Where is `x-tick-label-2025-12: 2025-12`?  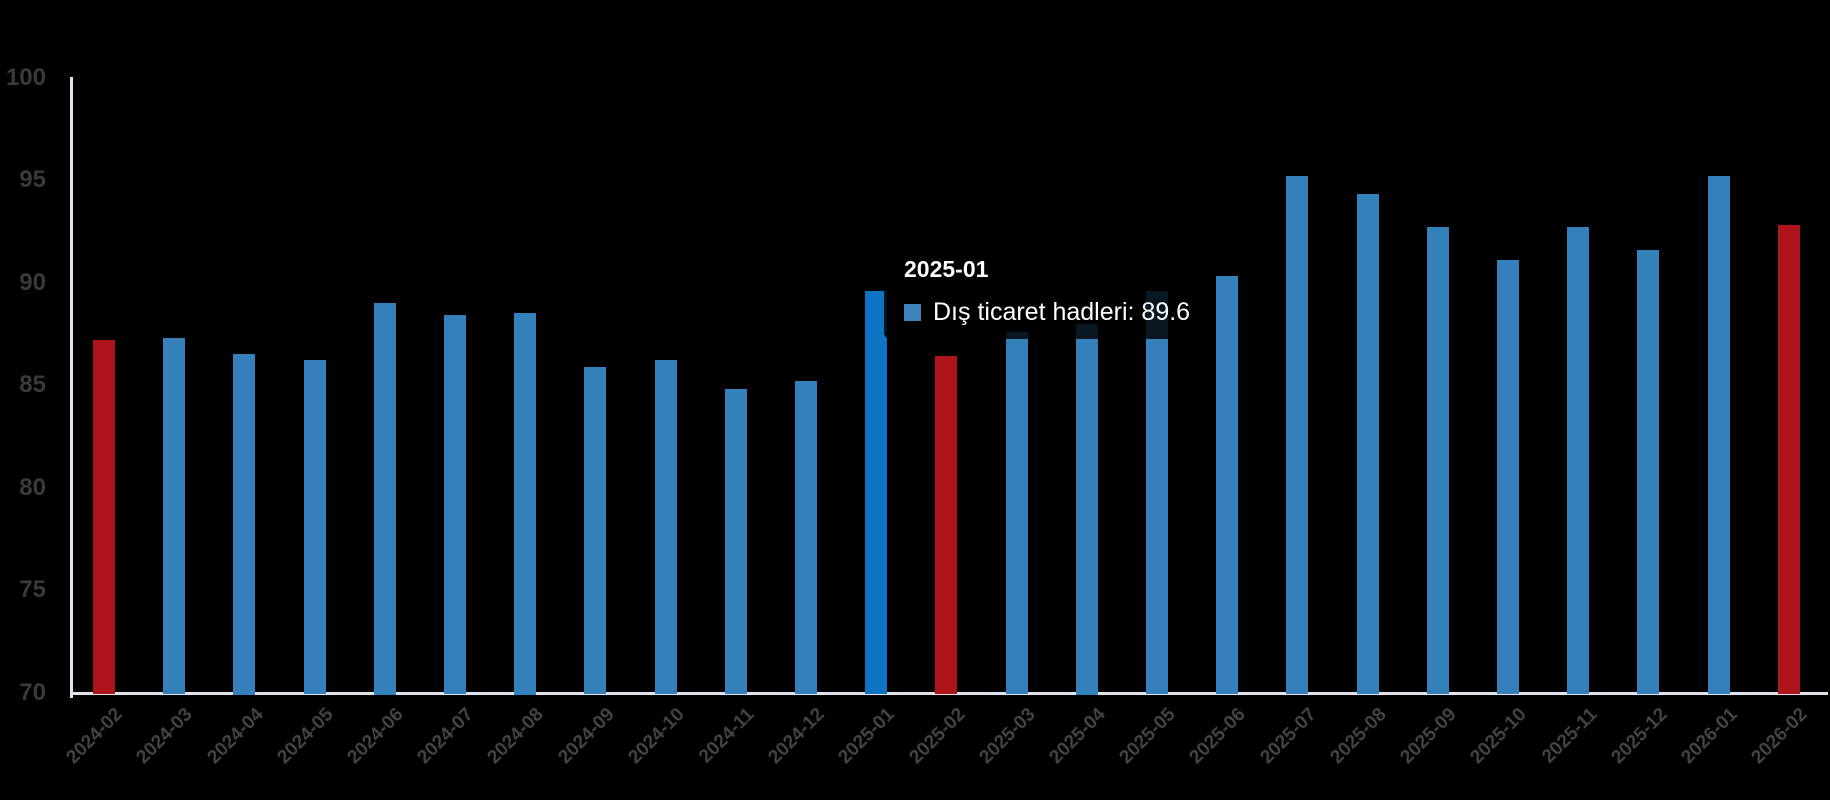
x-tick-label-2025-12: 2025-12 is located at coordinates (1639, 736).